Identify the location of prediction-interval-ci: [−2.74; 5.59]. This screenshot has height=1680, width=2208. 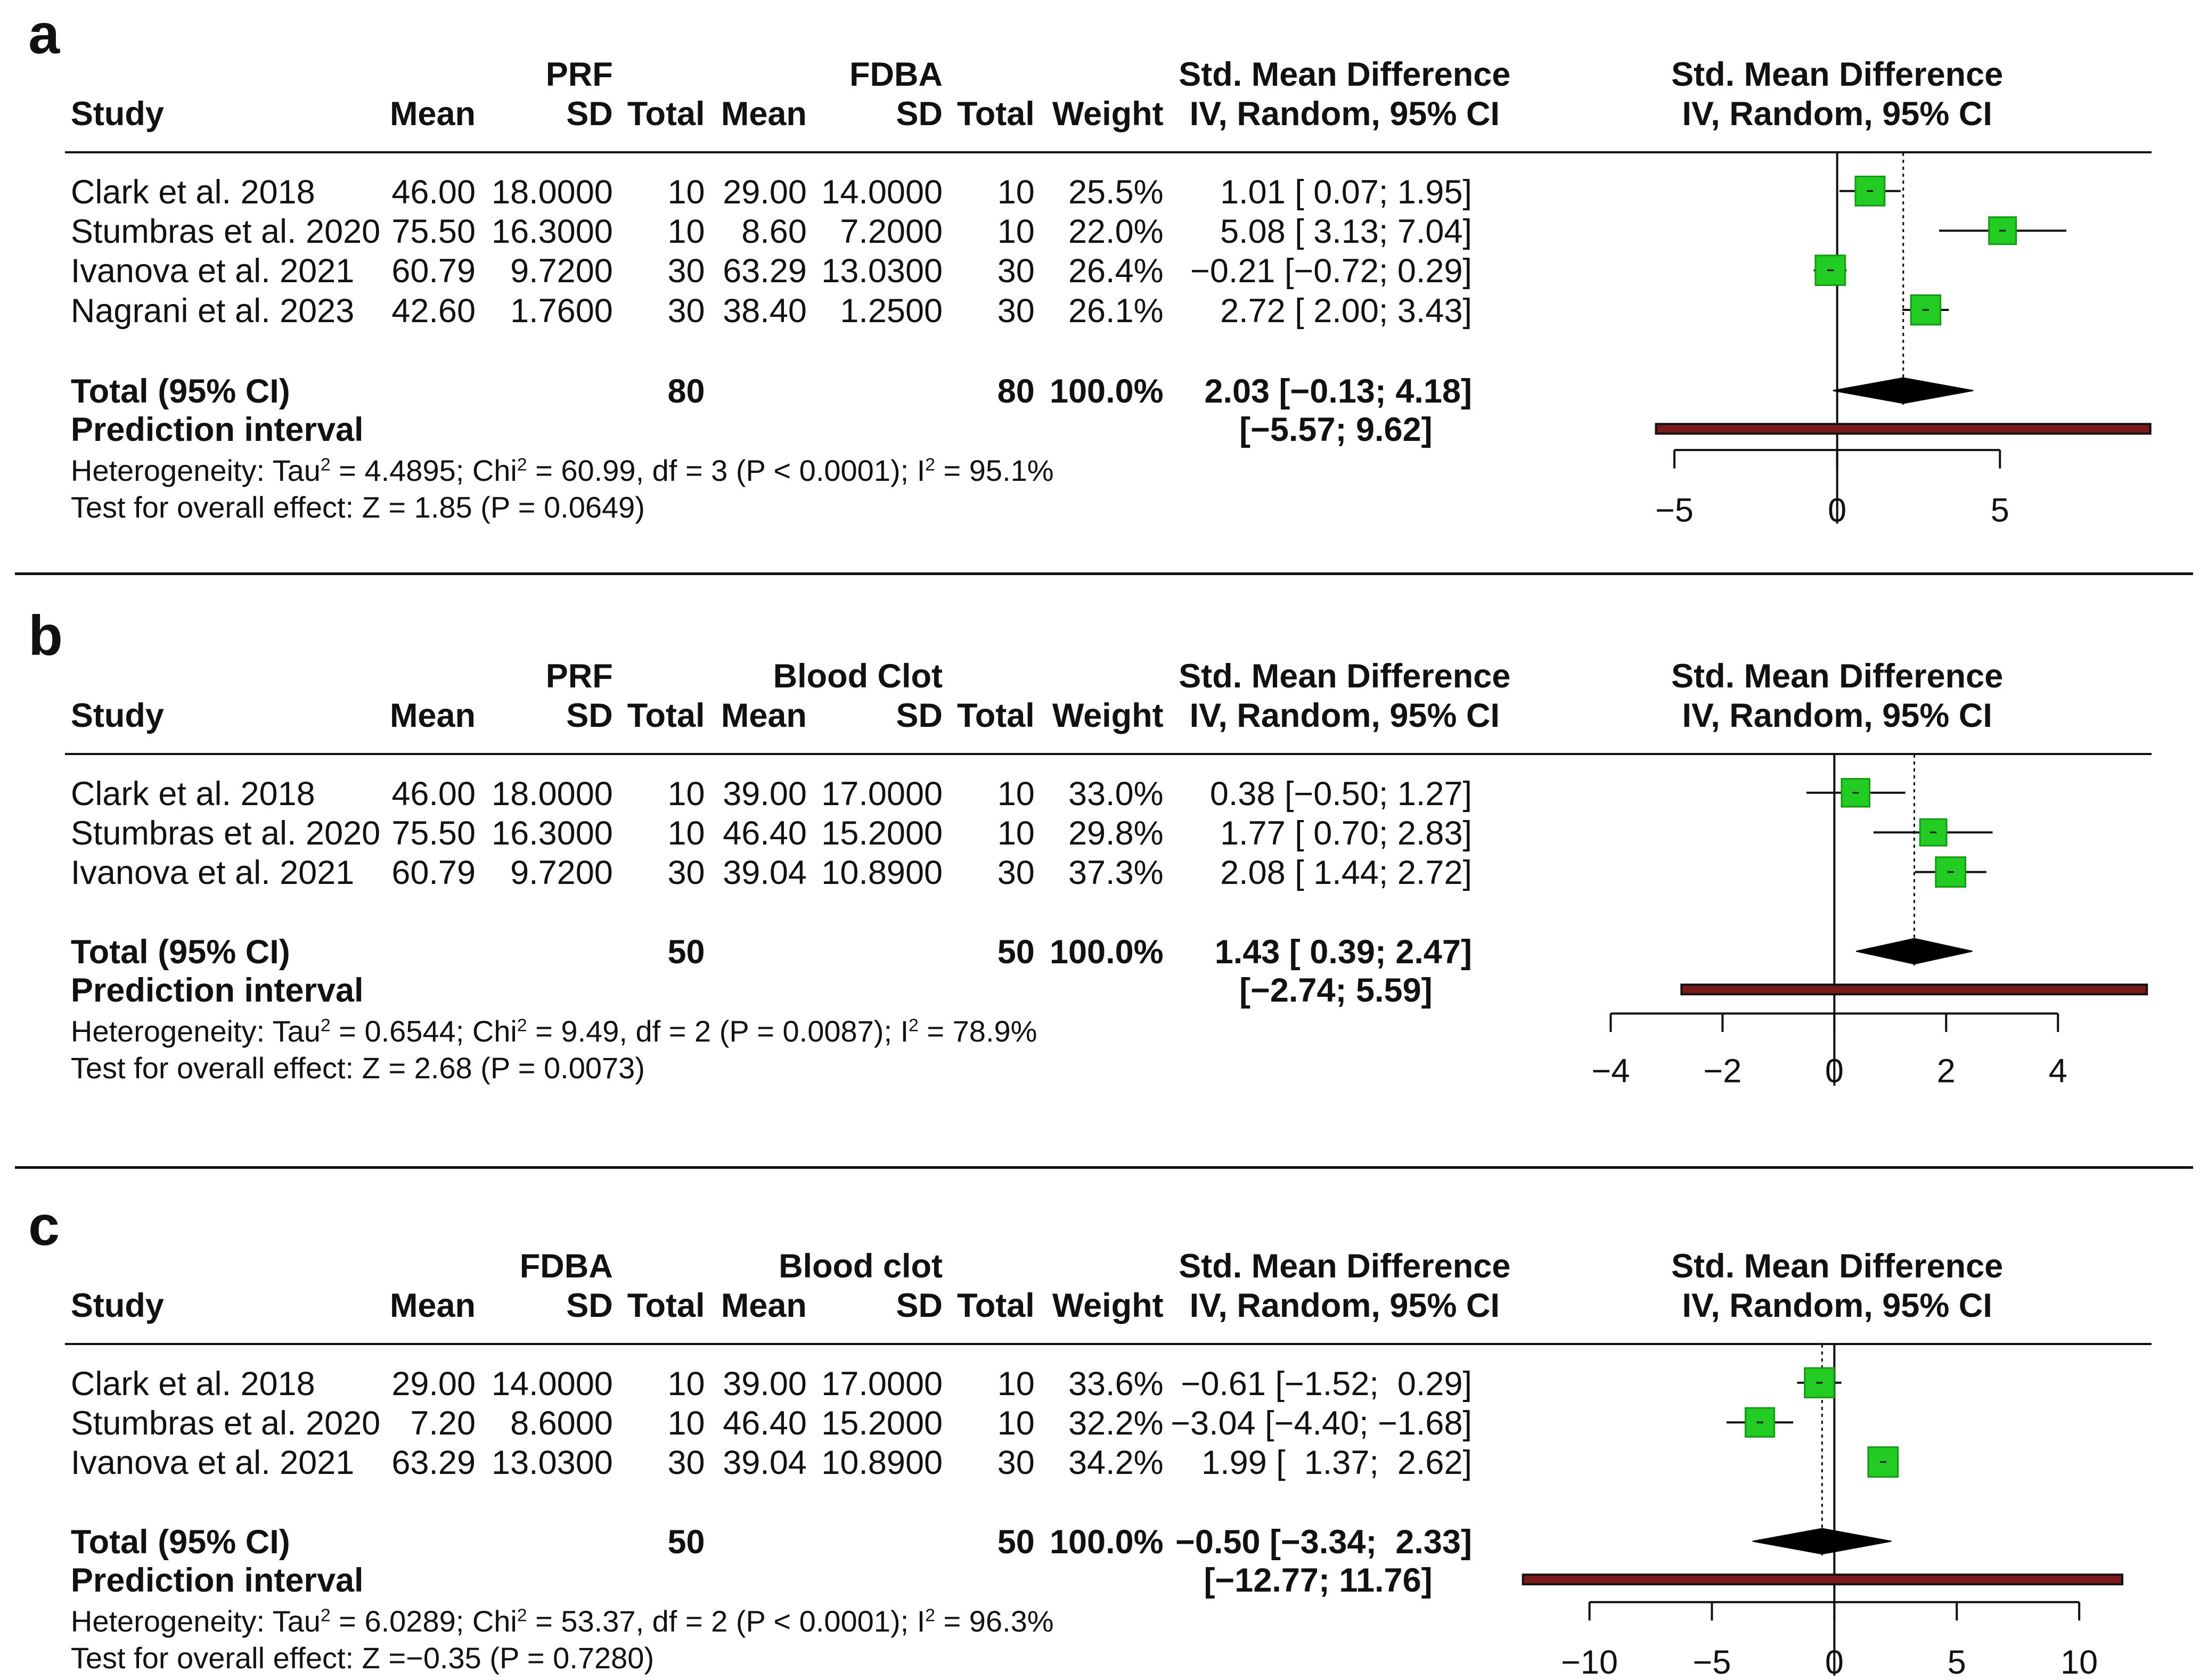
(1336, 990).